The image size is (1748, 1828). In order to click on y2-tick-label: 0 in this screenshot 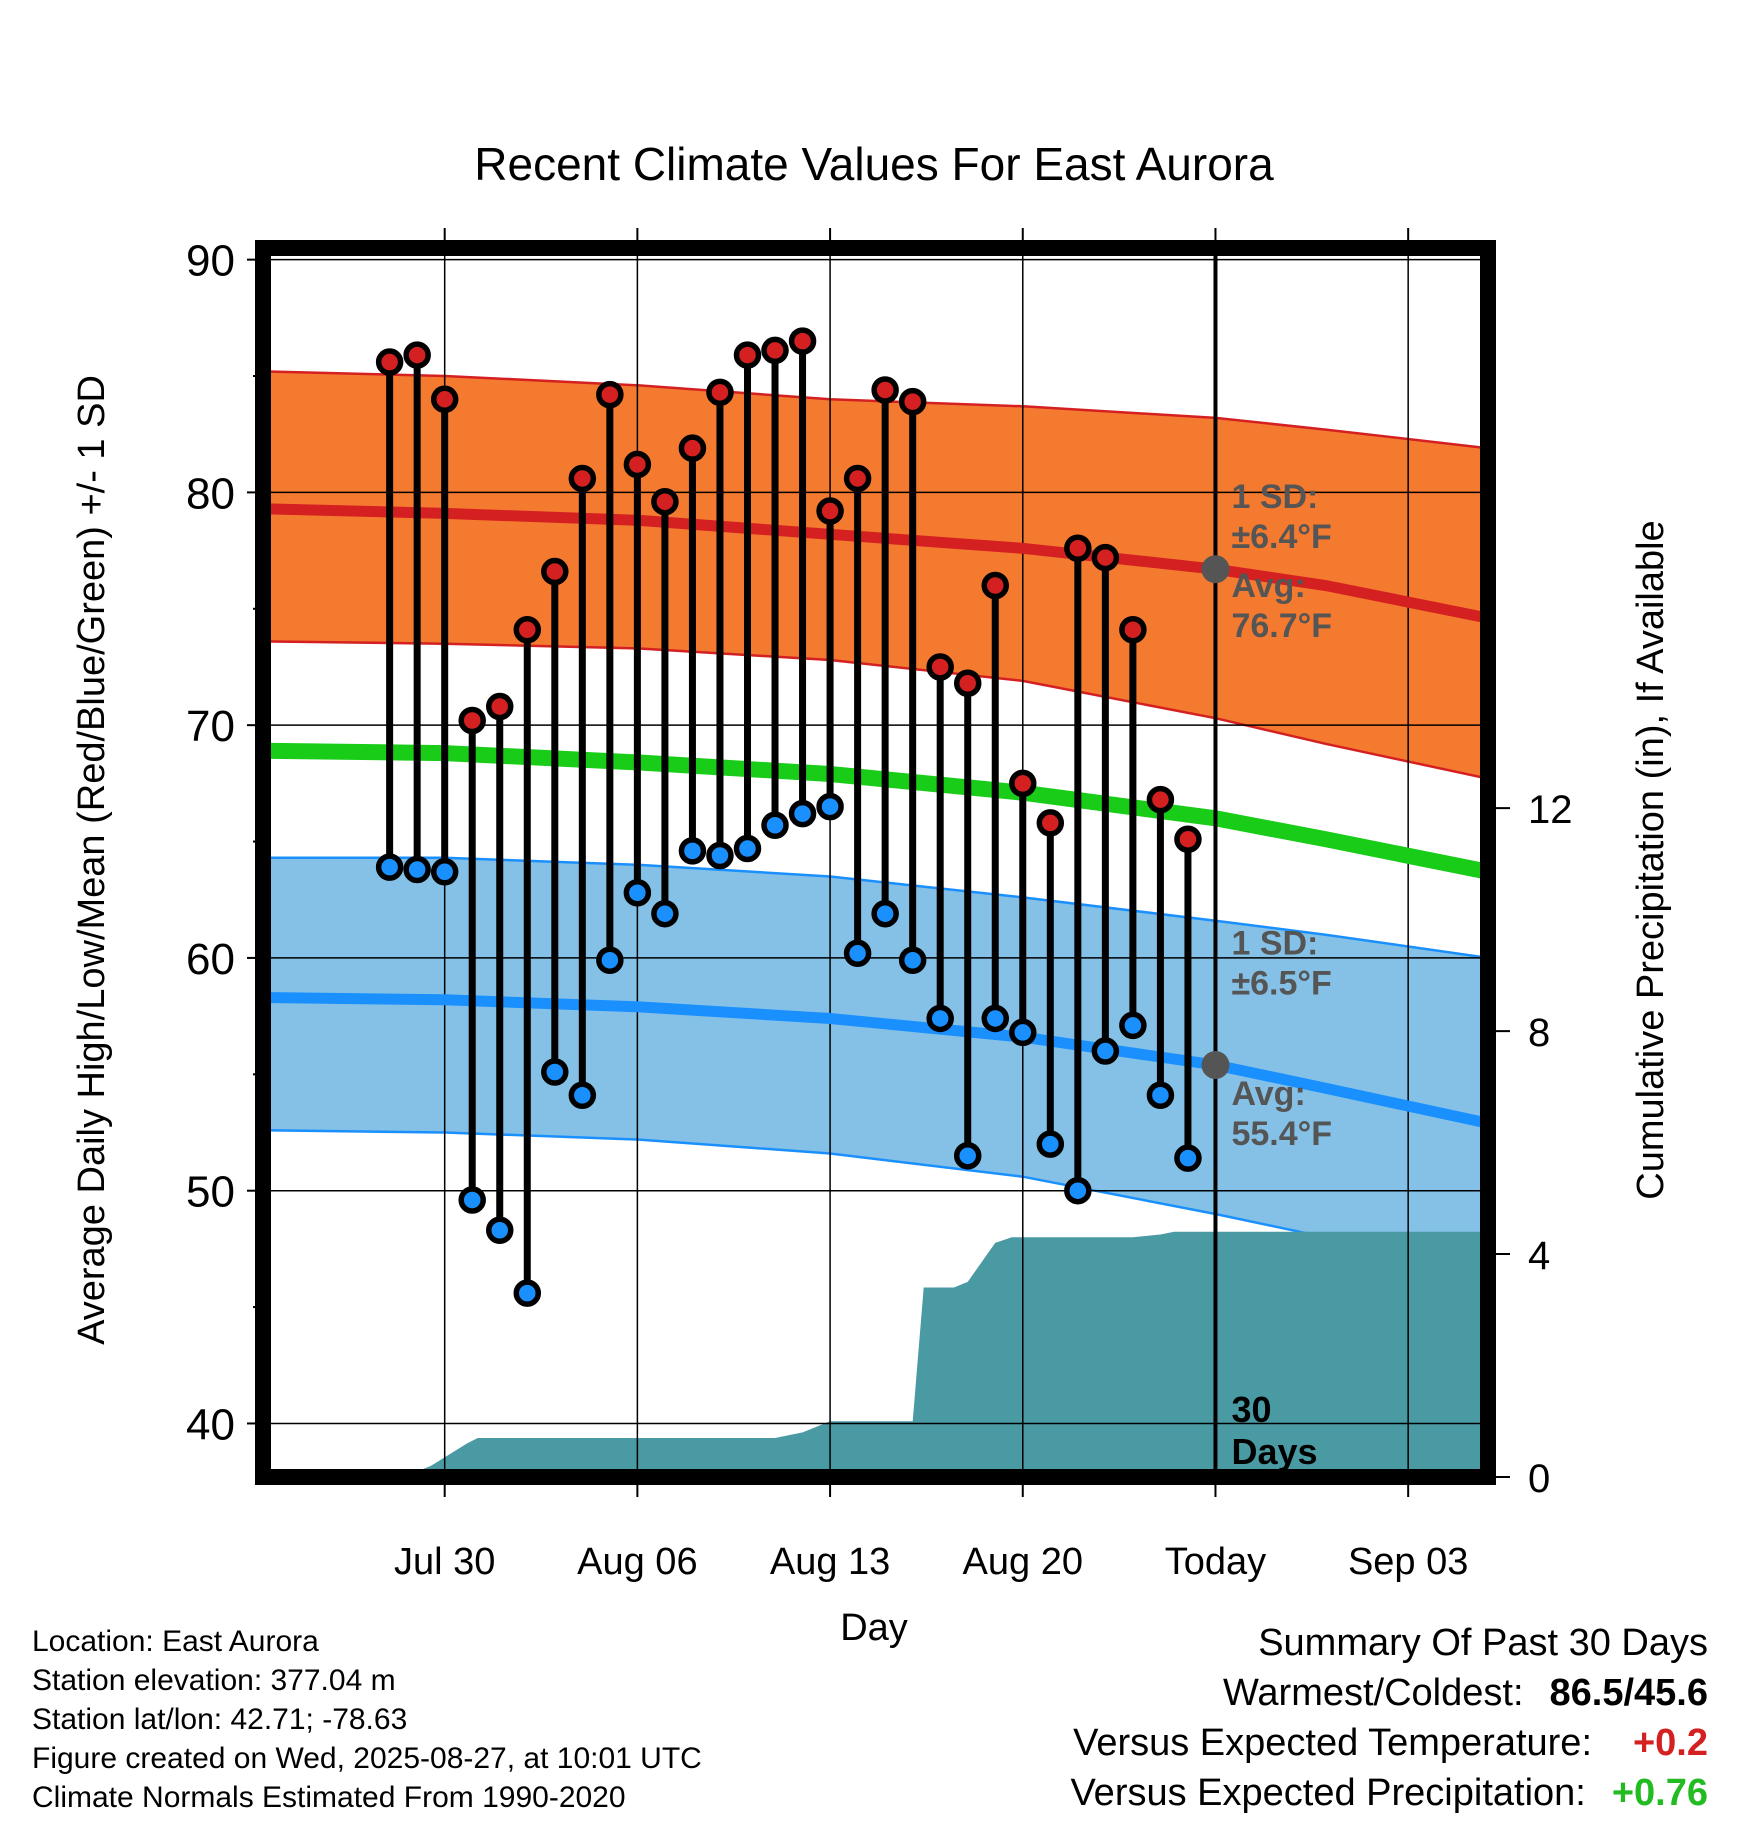, I will do `click(1539, 1479)`.